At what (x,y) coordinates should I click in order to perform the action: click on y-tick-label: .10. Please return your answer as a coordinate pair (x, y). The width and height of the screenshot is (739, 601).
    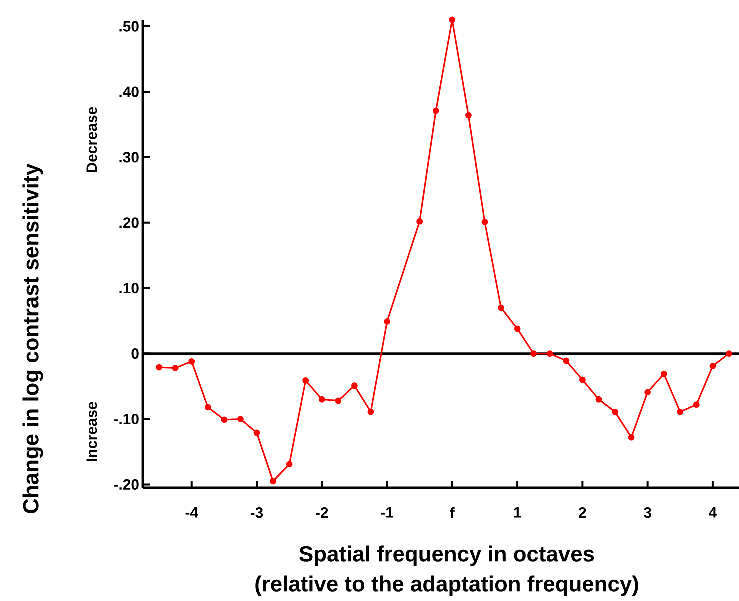
    Looking at the image, I should click on (129, 288).